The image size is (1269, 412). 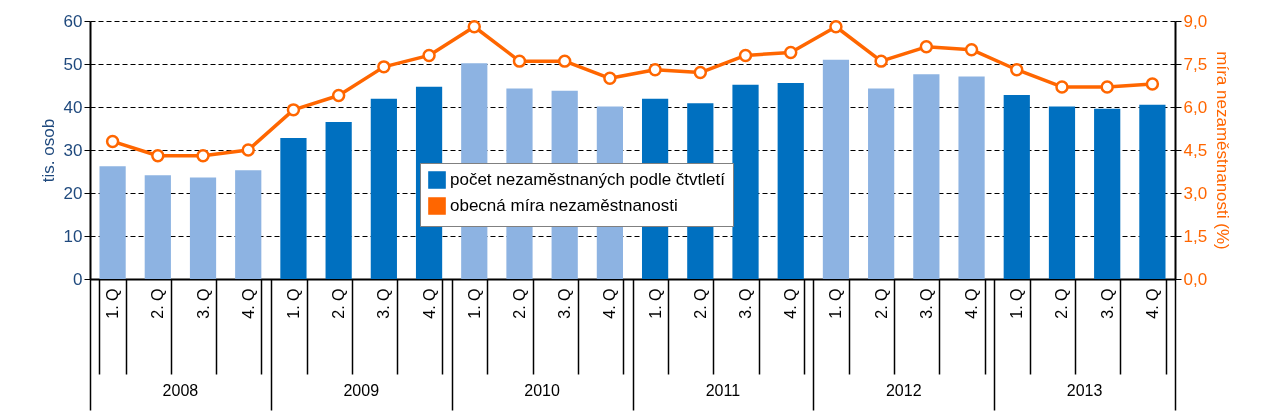 What do you see at coordinates (73, 107) in the screenshot?
I see `y-tick-label: 40` at bounding box center [73, 107].